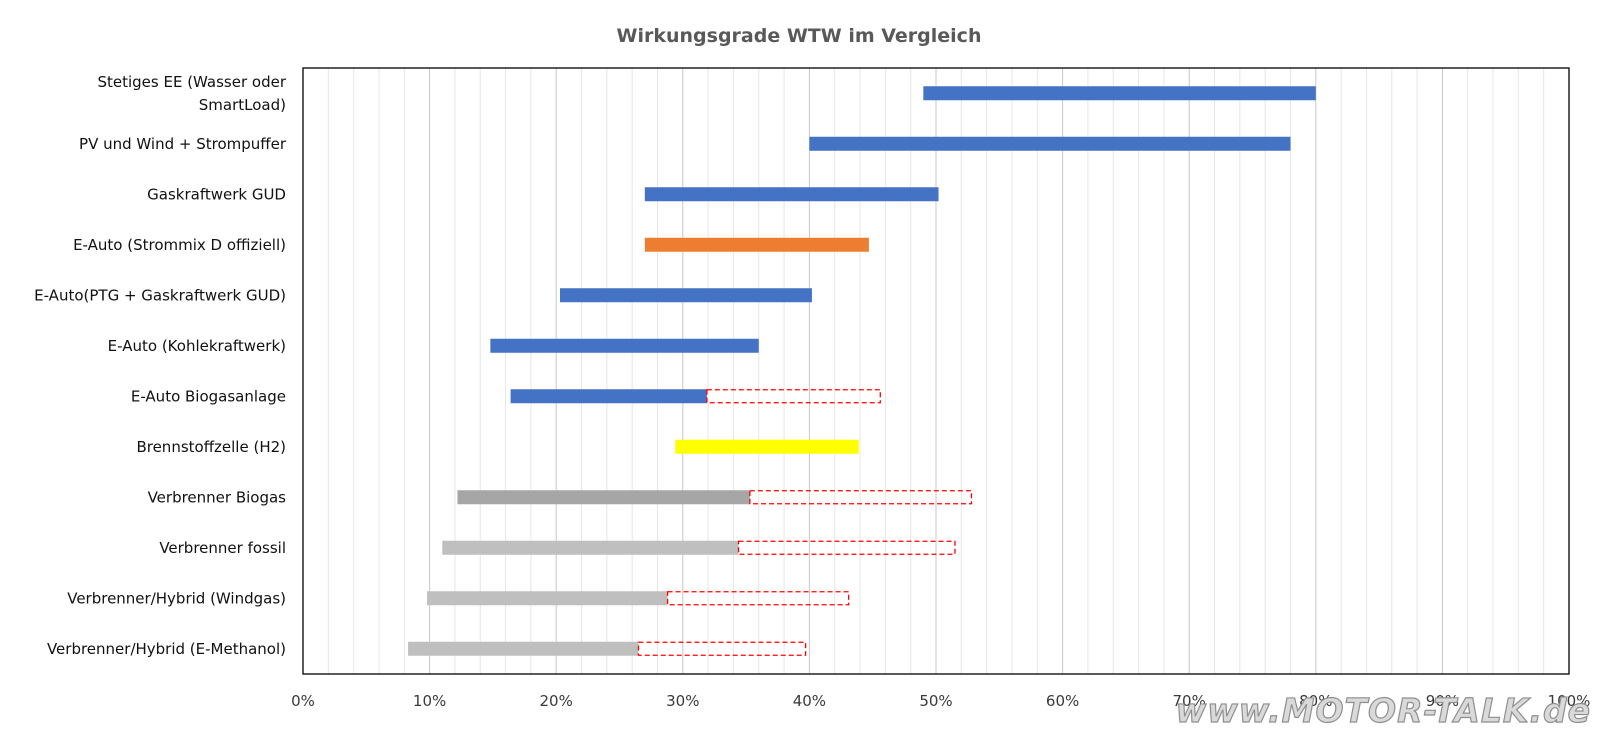 The width and height of the screenshot is (1600, 734). What do you see at coordinates (1062, 701) in the screenshot?
I see `x-tick-label: 60%` at bounding box center [1062, 701].